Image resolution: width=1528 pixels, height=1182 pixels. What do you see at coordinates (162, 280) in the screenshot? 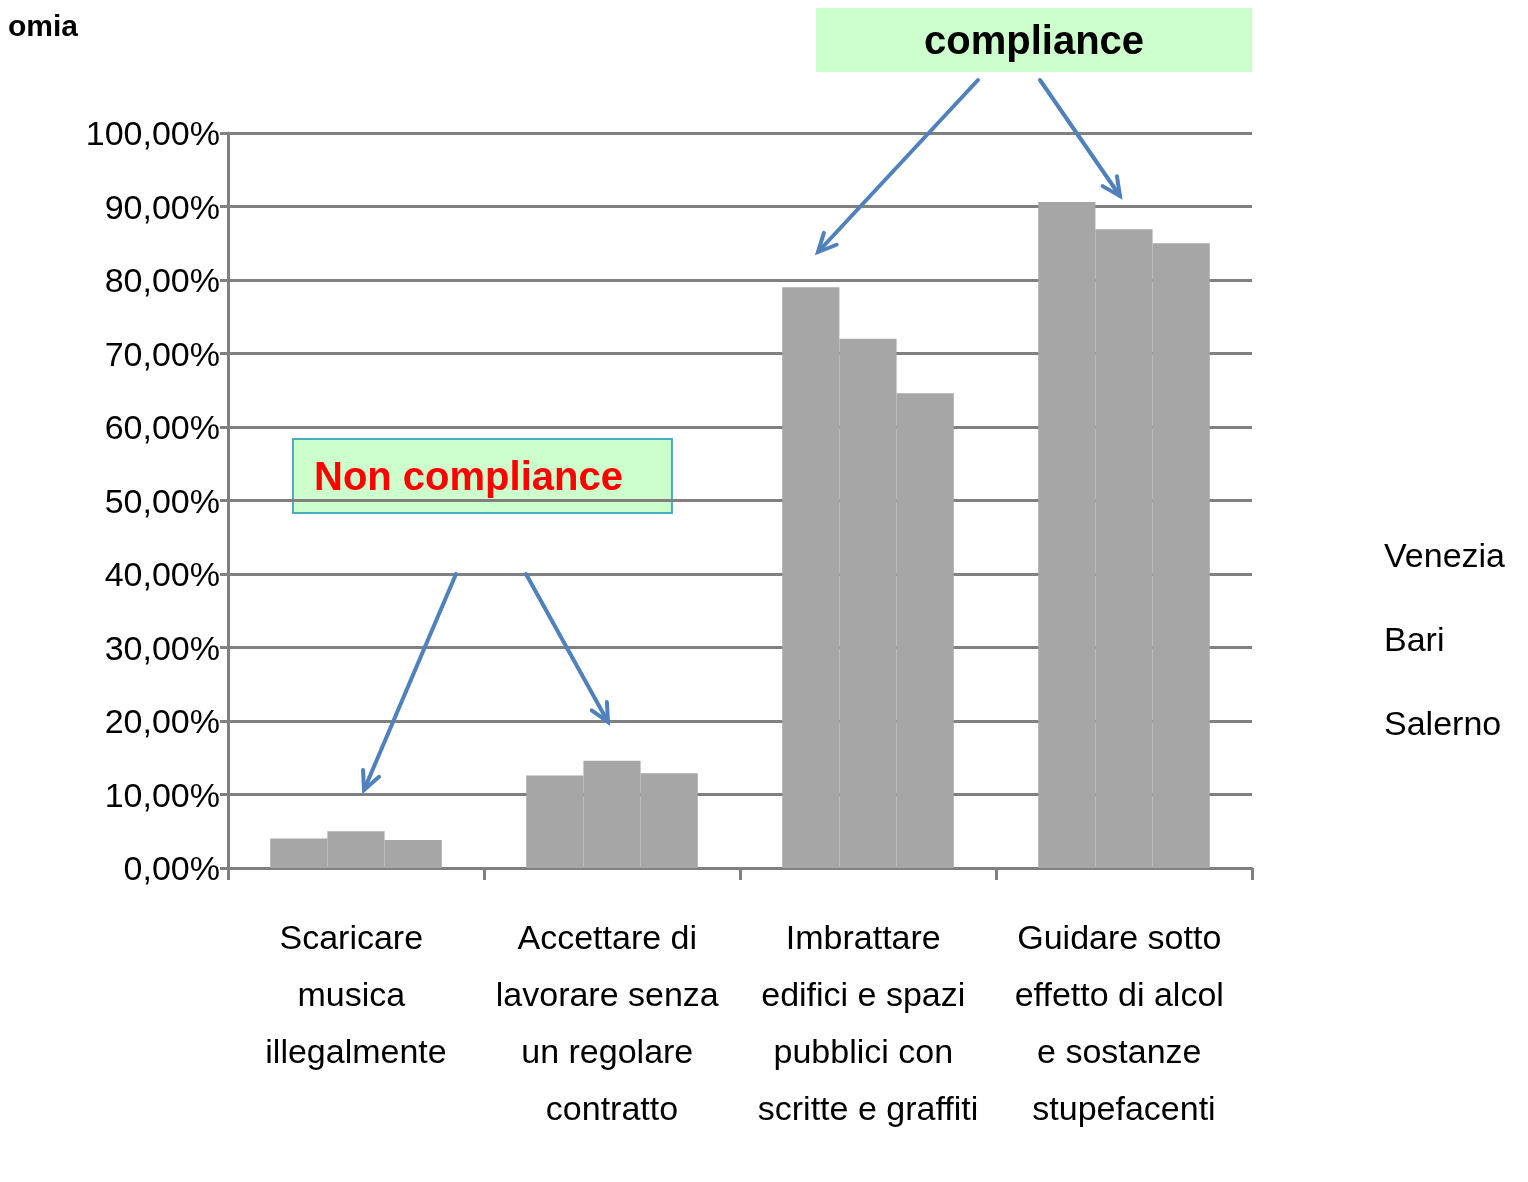
I see `y-tick-label: 80,00%` at bounding box center [162, 280].